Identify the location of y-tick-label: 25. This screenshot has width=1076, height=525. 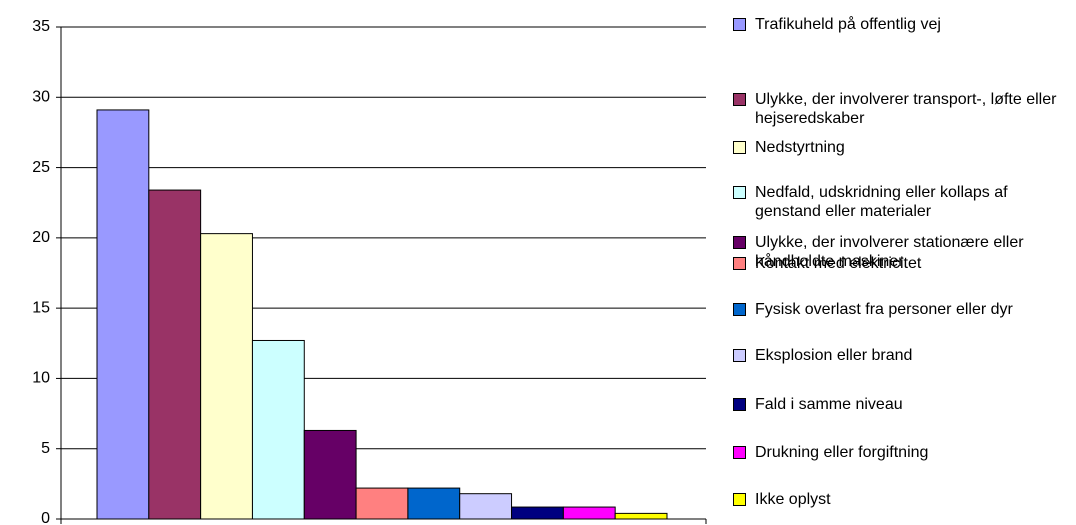
(41, 167).